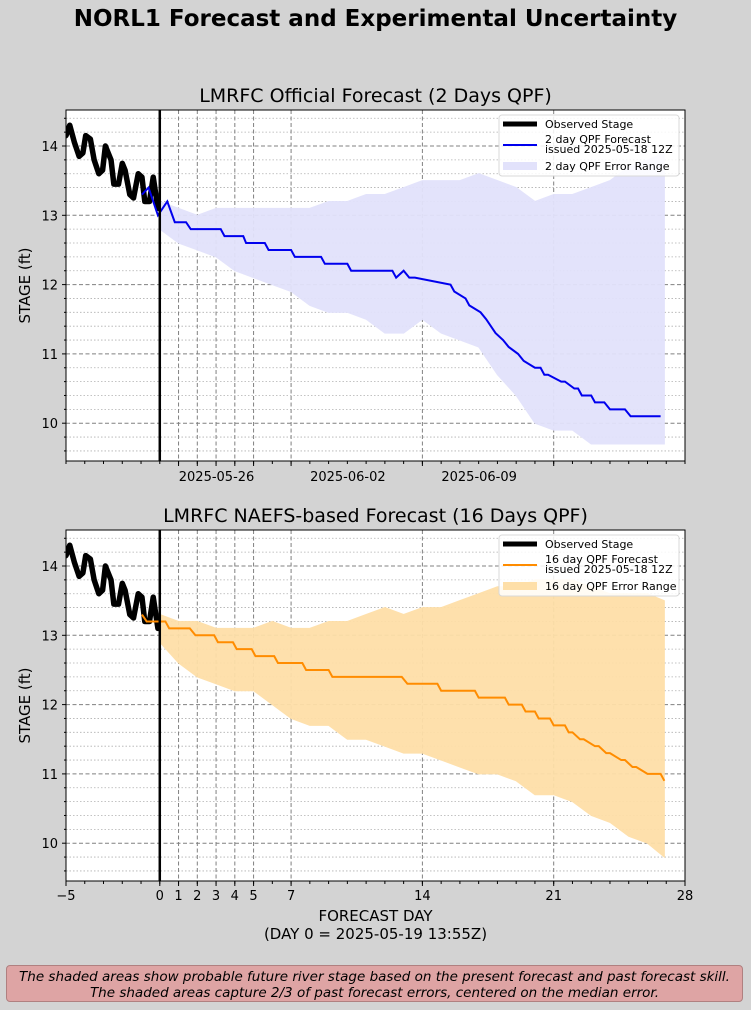 This screenshot has height=1010, width=751. I want to click on x-tick-label: 5, so click(253, 896).